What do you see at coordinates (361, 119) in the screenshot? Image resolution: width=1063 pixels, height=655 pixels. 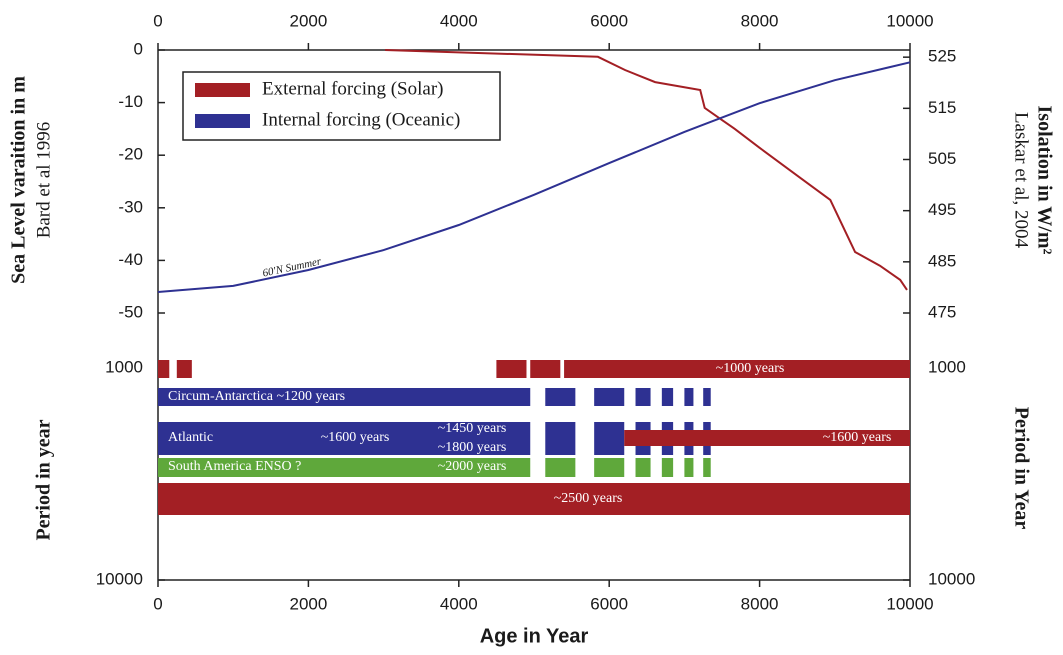 I see `legend-label: Internal forcing (Oceanic)` at bounding box center [361, 119].